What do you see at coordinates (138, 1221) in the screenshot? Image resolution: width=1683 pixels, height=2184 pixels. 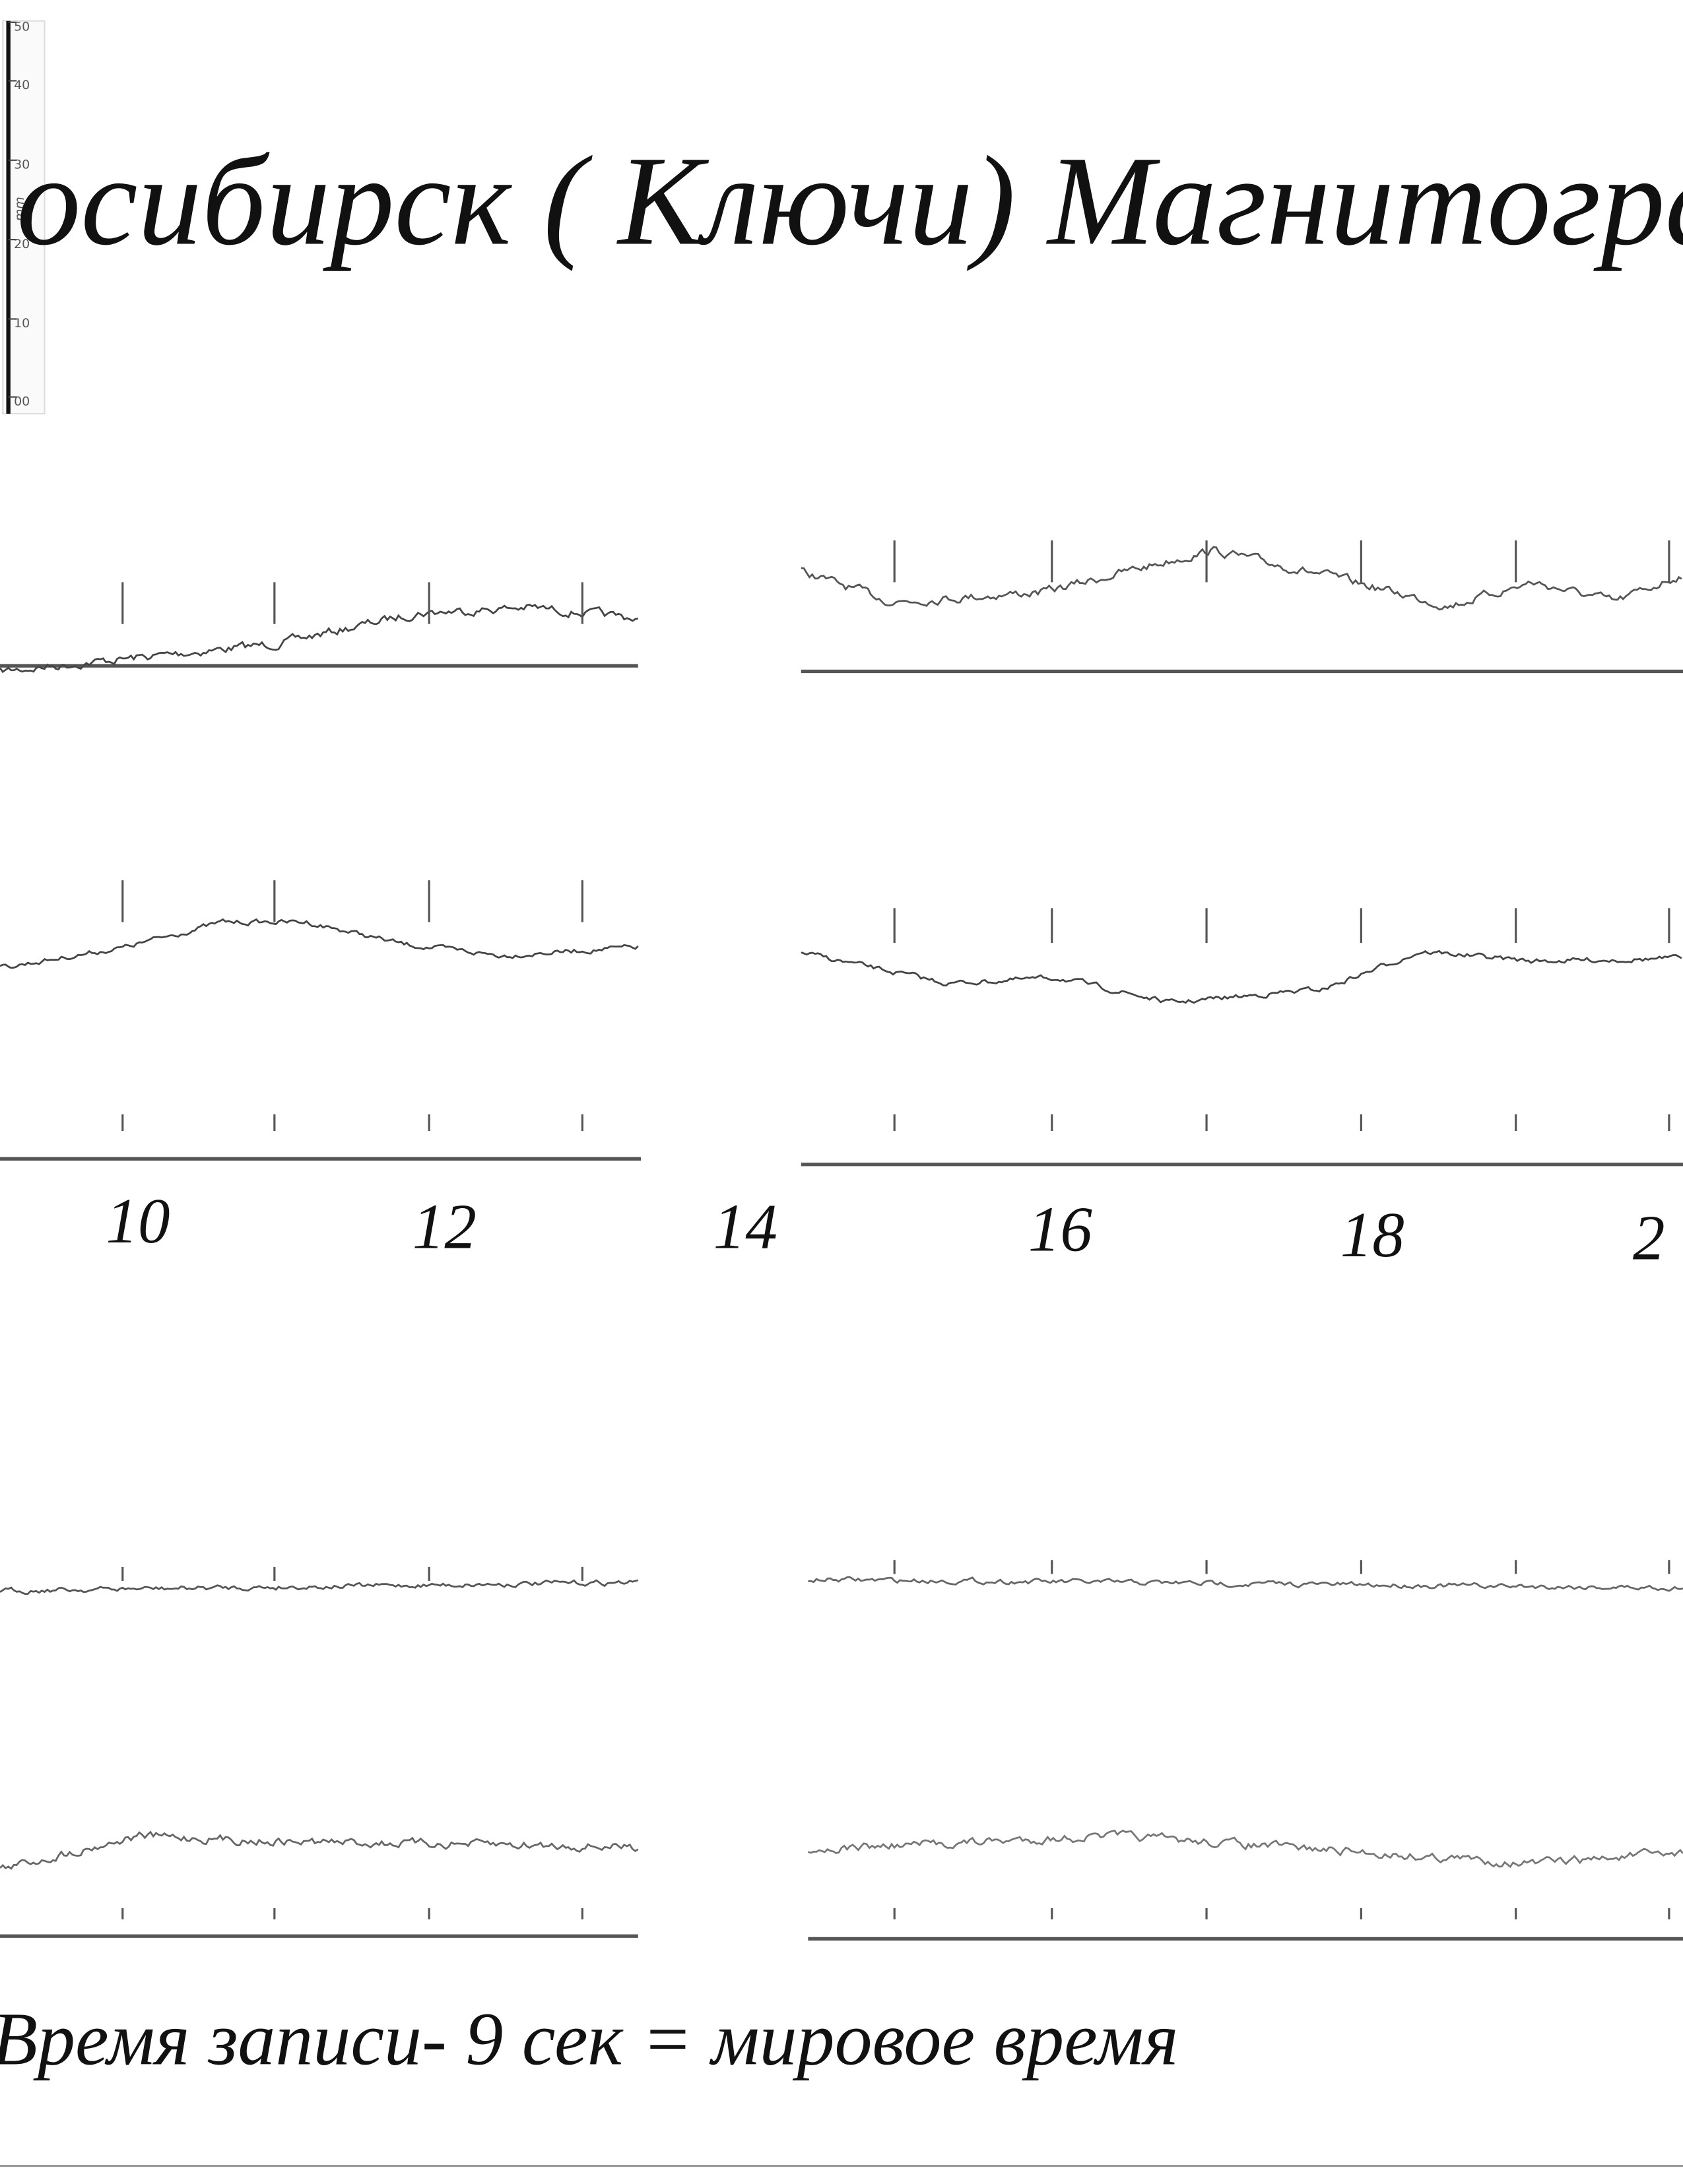 I see `hour-label: 10` at bounding box center [138, 1221].